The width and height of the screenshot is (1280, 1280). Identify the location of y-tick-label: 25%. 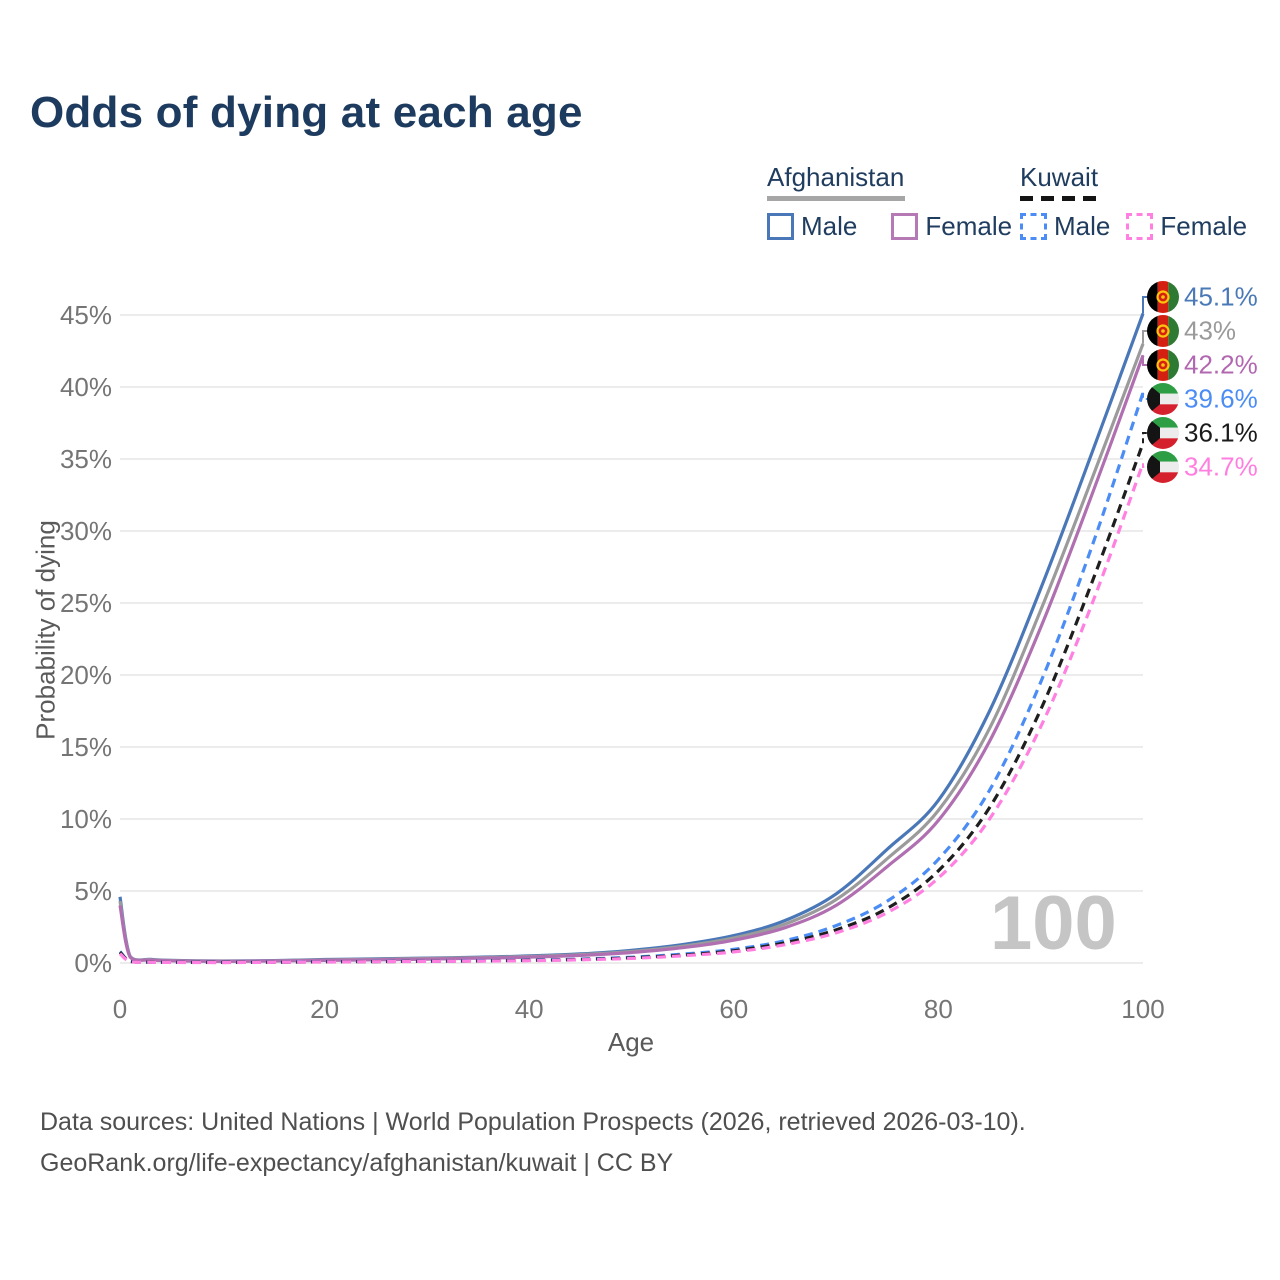
(85, 603).